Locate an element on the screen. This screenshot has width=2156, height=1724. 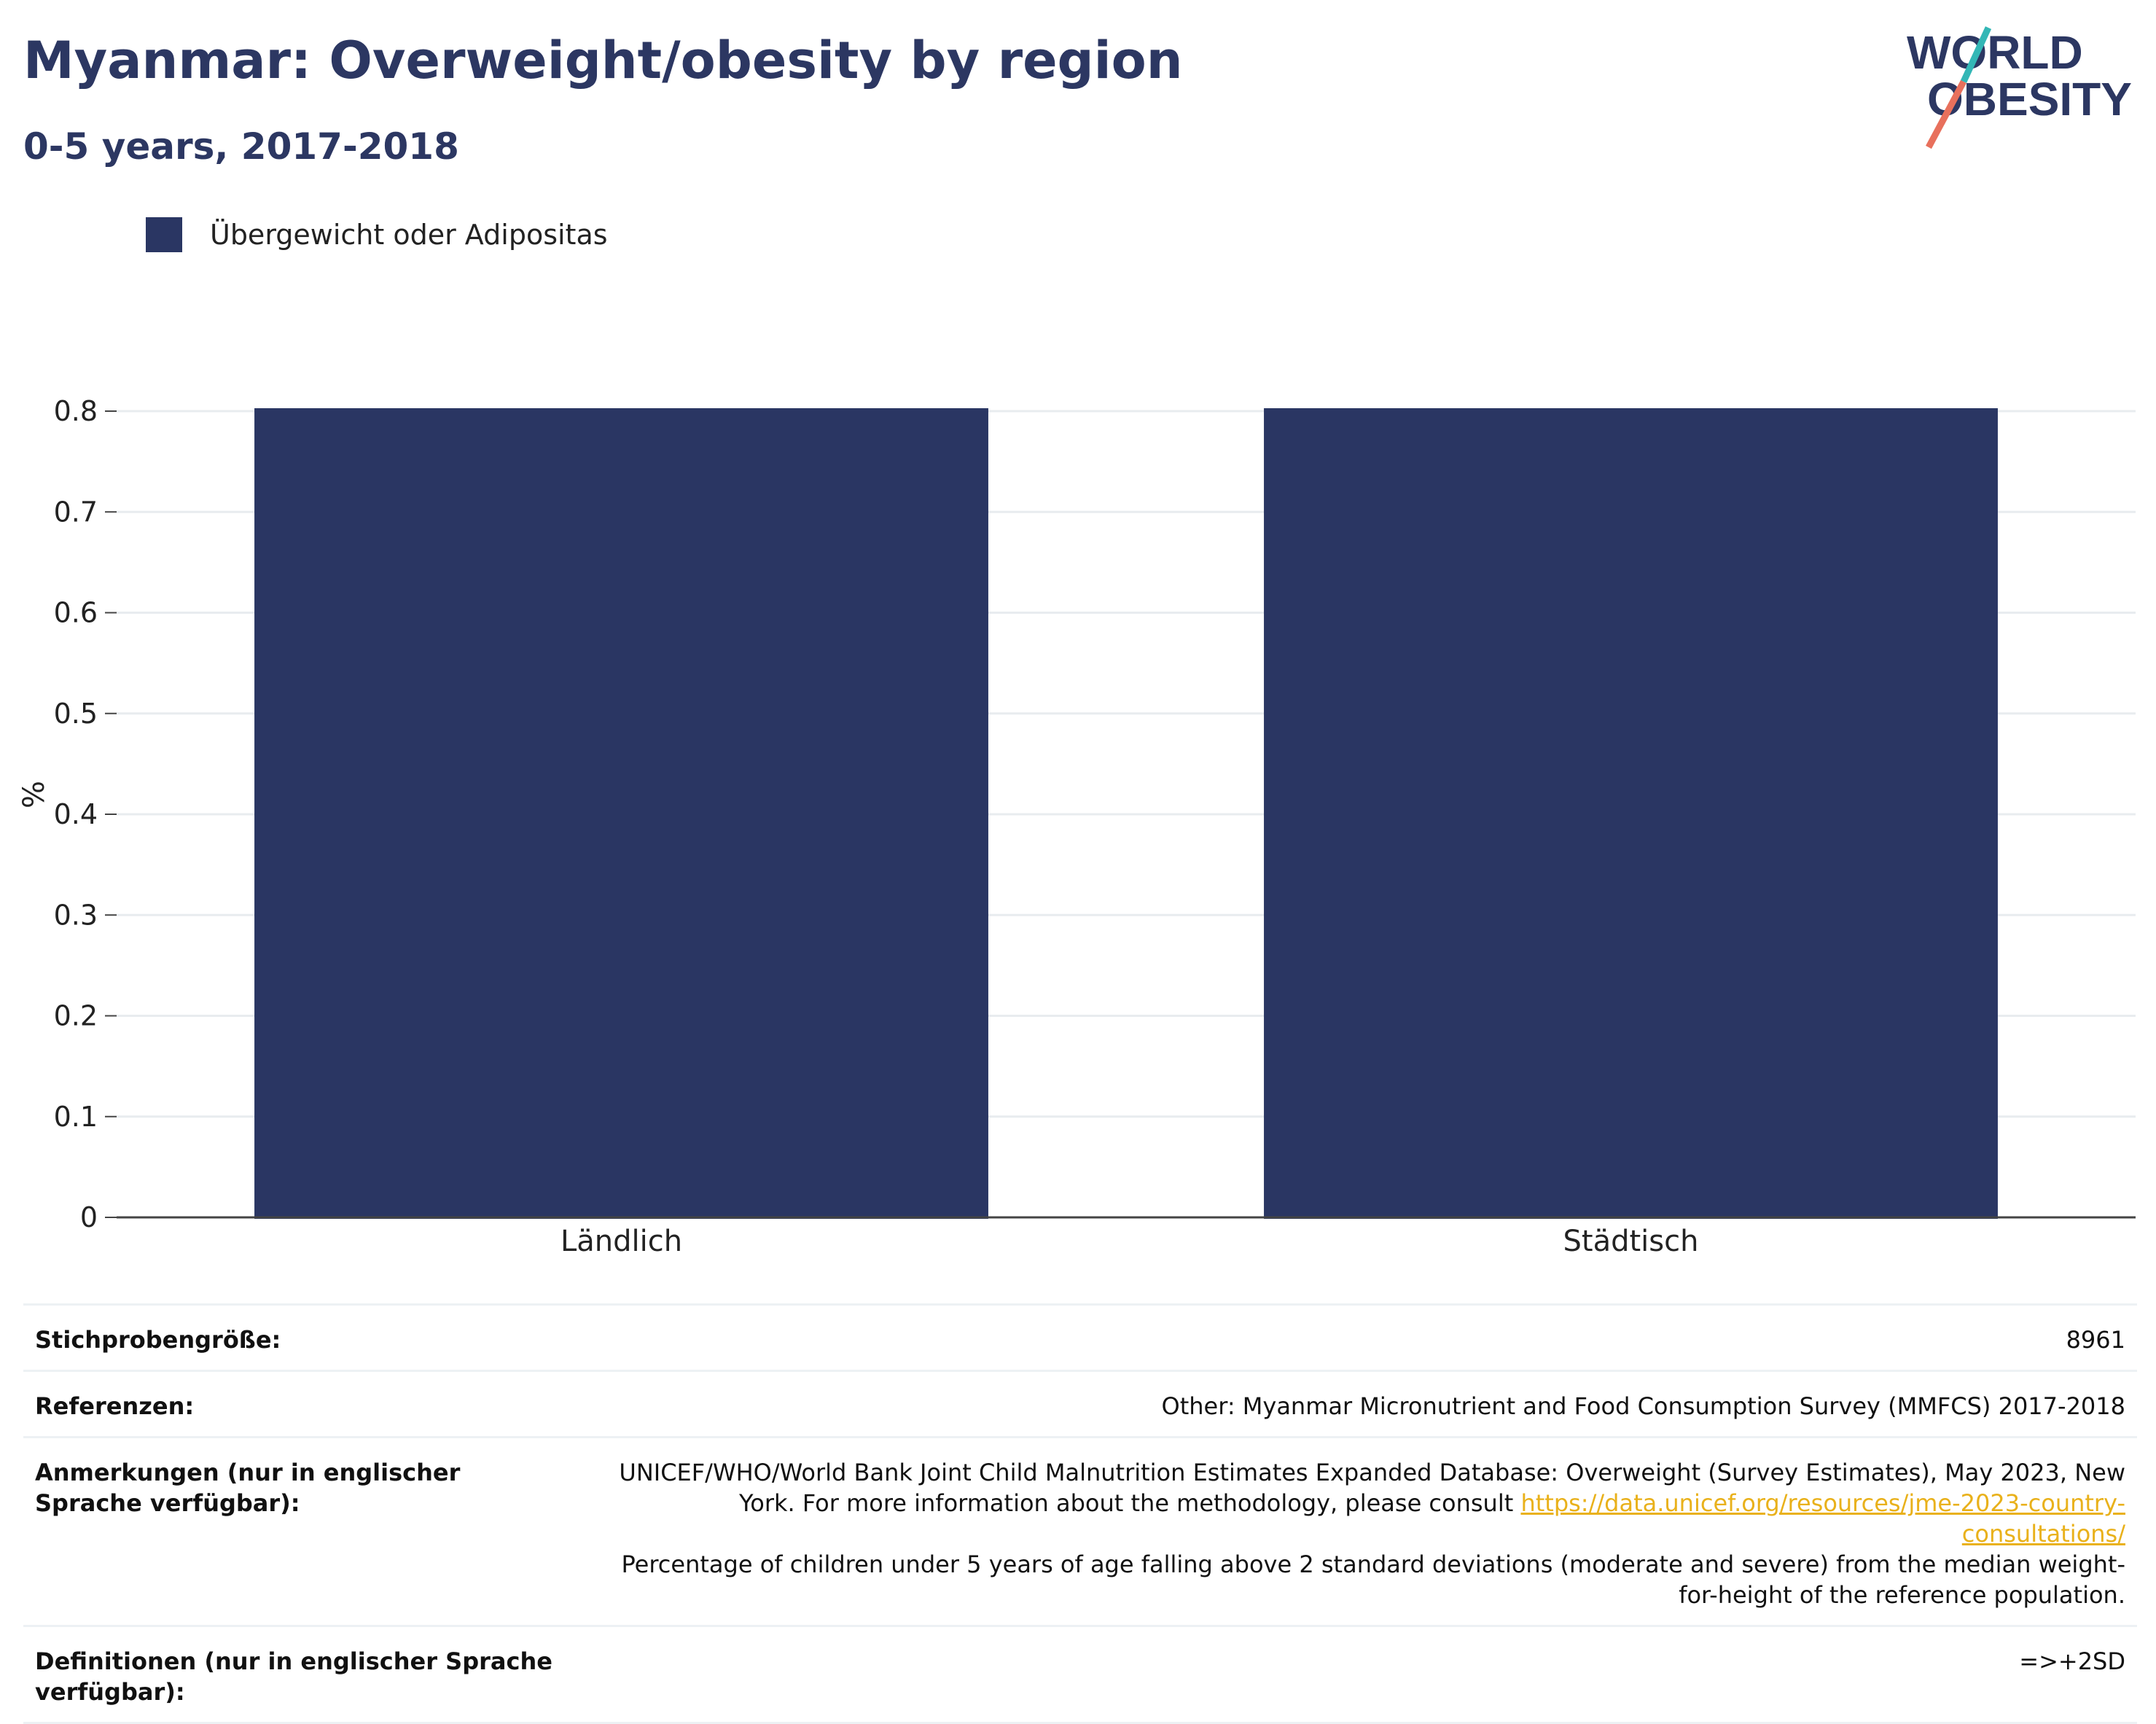
sample-size-row: Stichprobengröße: 8961 is located at coordinates (1080, 1337).